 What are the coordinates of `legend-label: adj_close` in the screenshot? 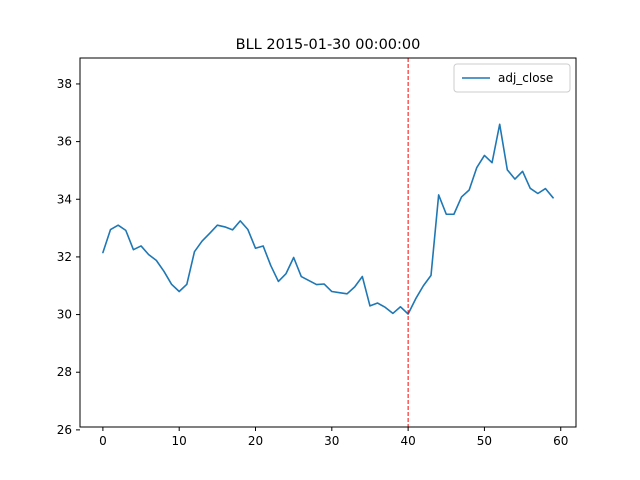 It's located at (525, 78).